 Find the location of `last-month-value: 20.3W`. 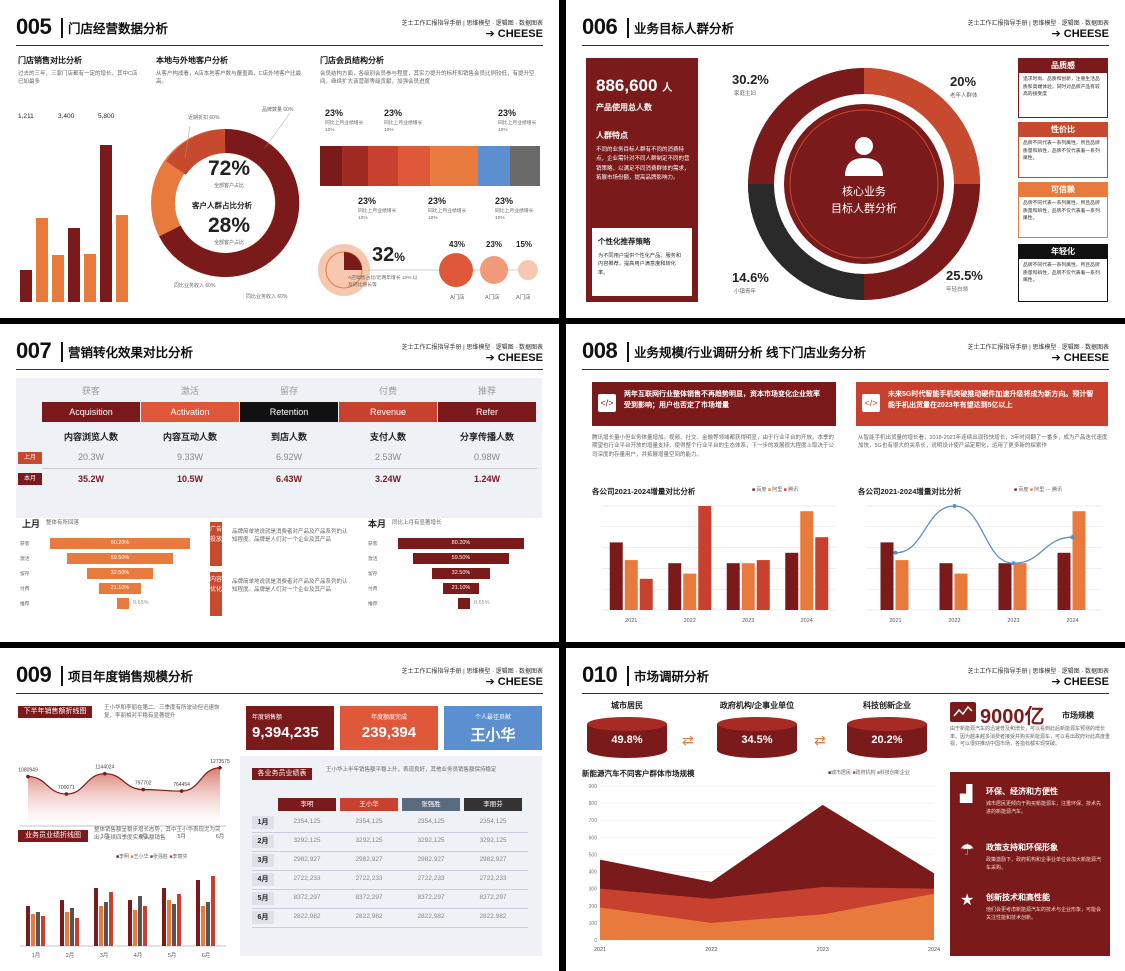

last-month-value: 20.3W is located at coordinates (90, 457).